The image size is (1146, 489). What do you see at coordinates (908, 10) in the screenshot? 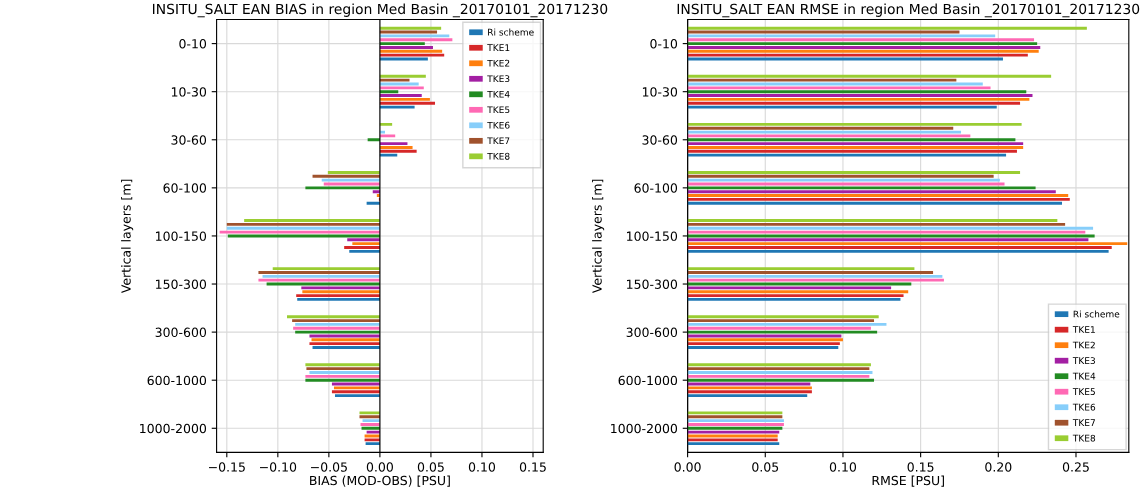
I see `chart-title: INSITU_SALT EAN RMSE in region Med Basin _20170101_20171230` at bounding box center [908, 10].